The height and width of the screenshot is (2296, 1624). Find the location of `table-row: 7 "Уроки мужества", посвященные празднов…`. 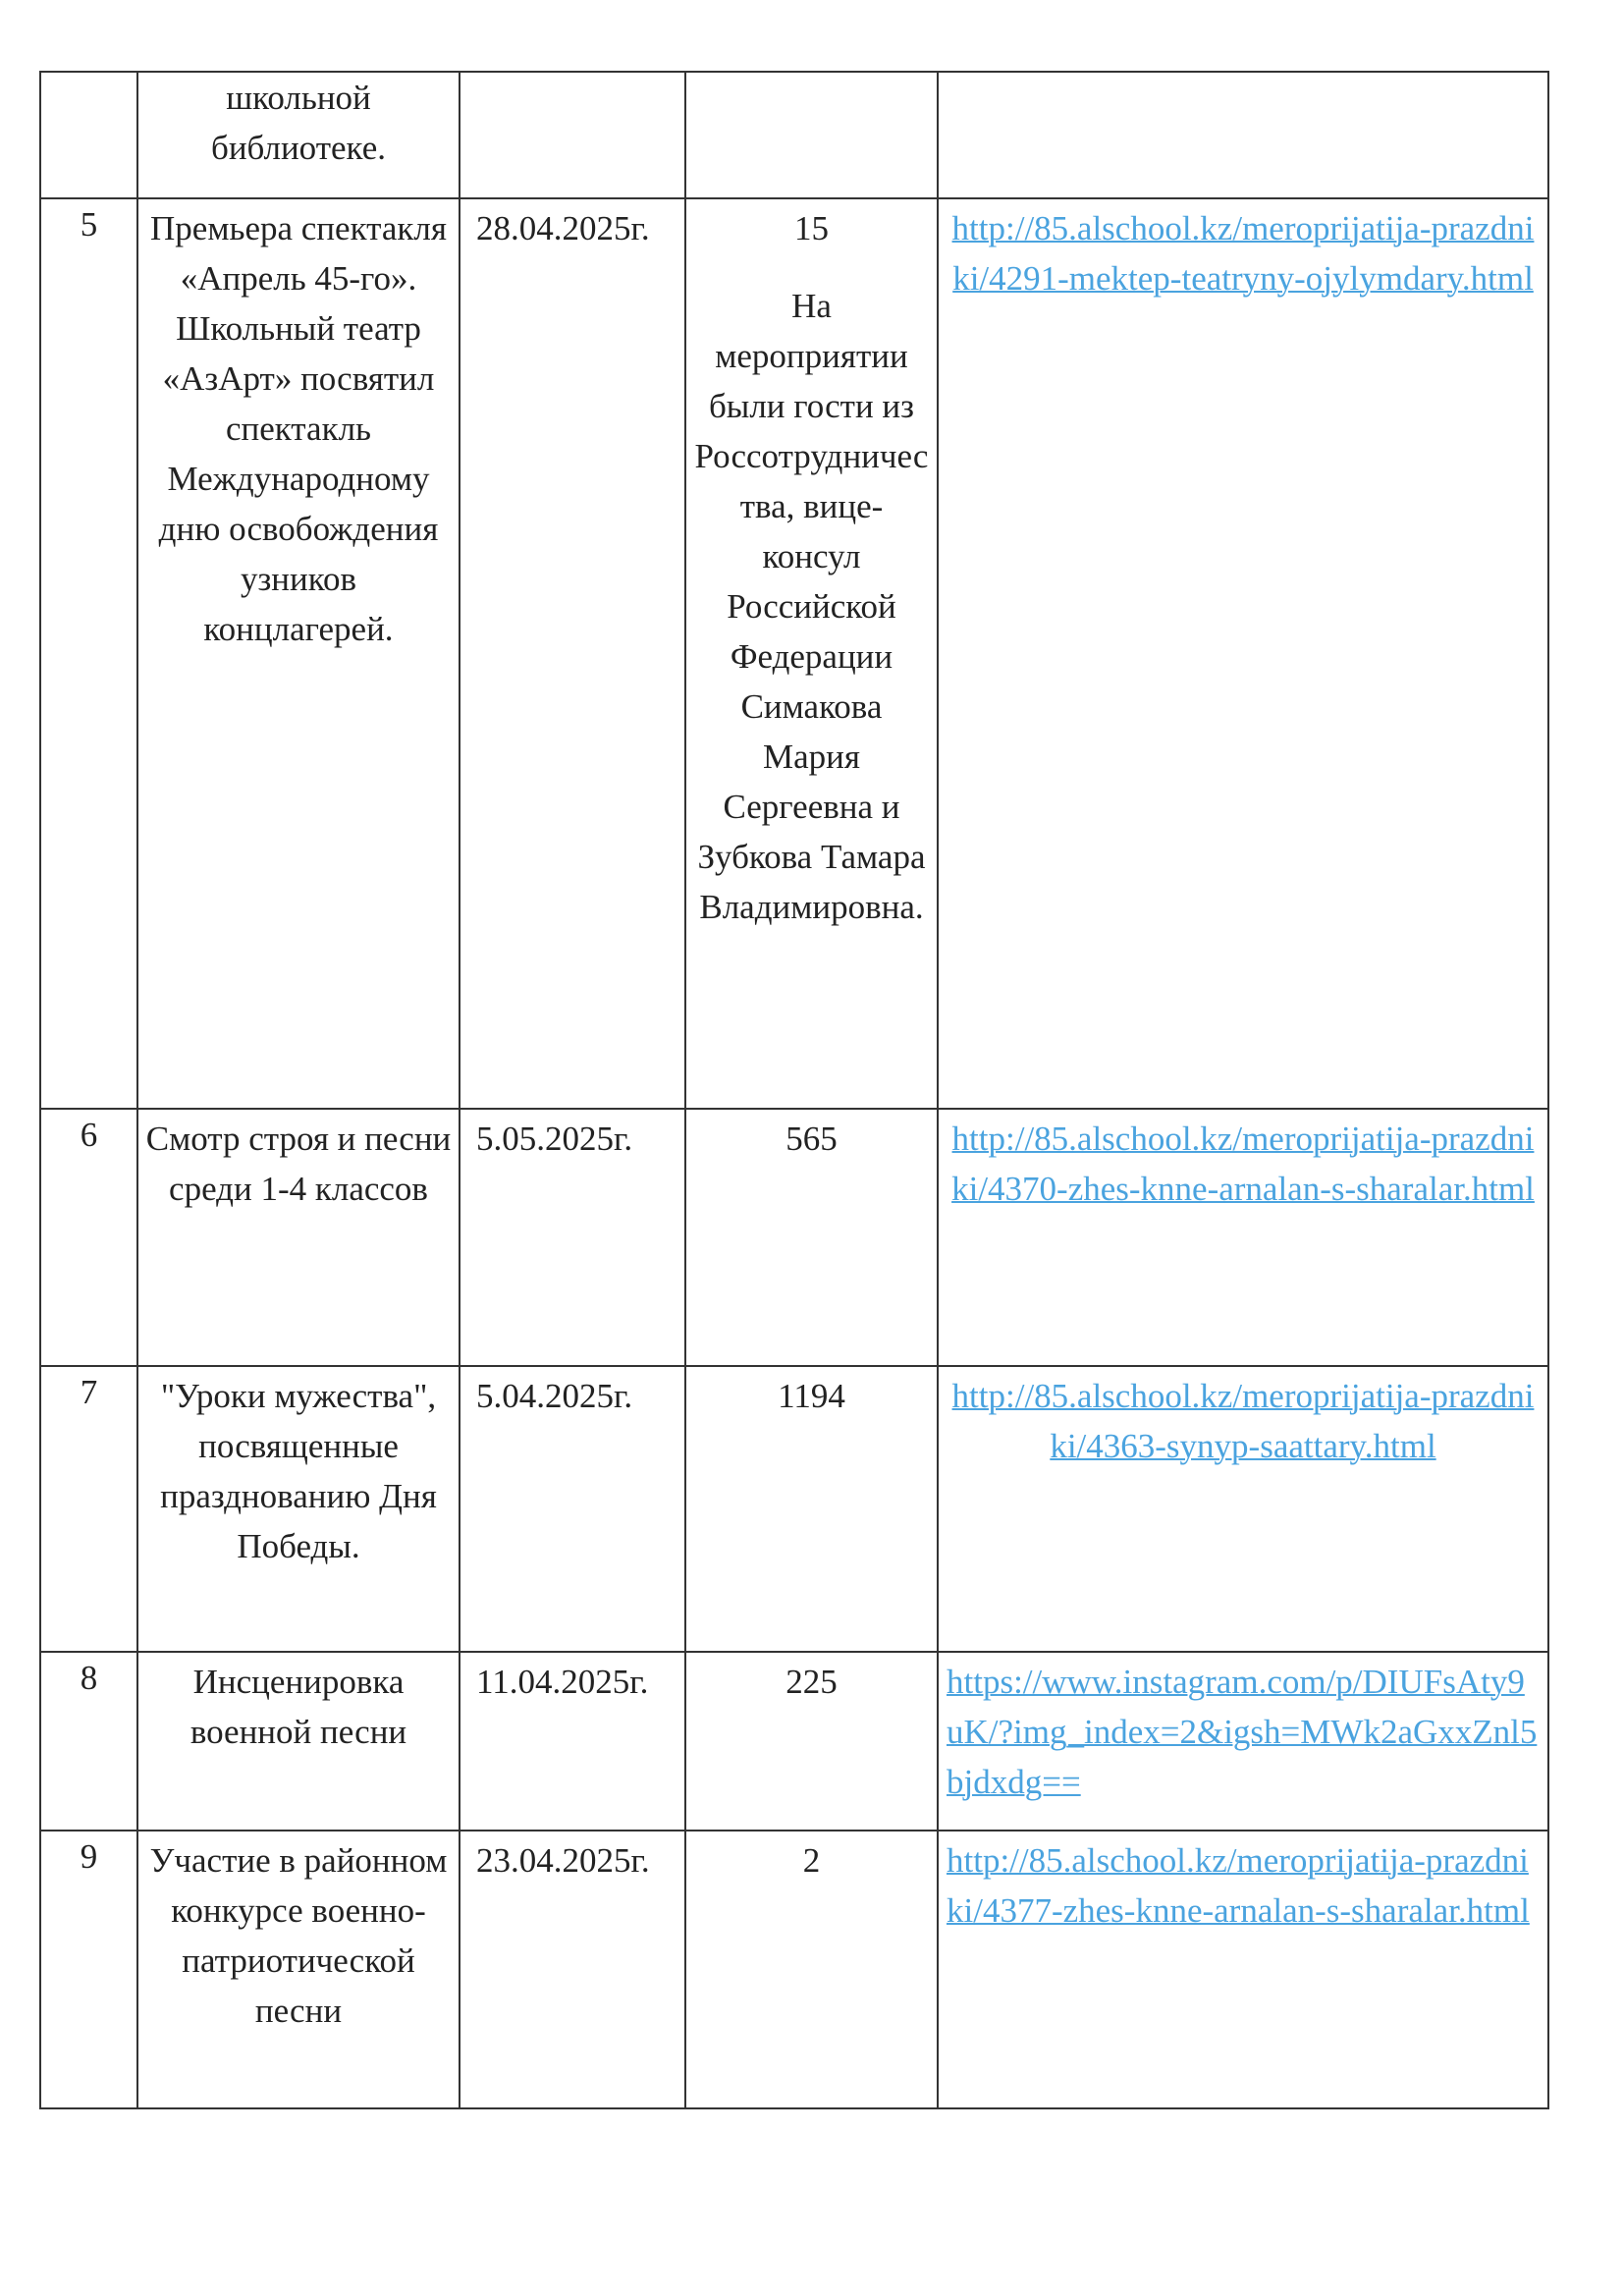

table-row: 7 "Уроки мужества", посвященные празднов… is located at coordinates (794, 1509).